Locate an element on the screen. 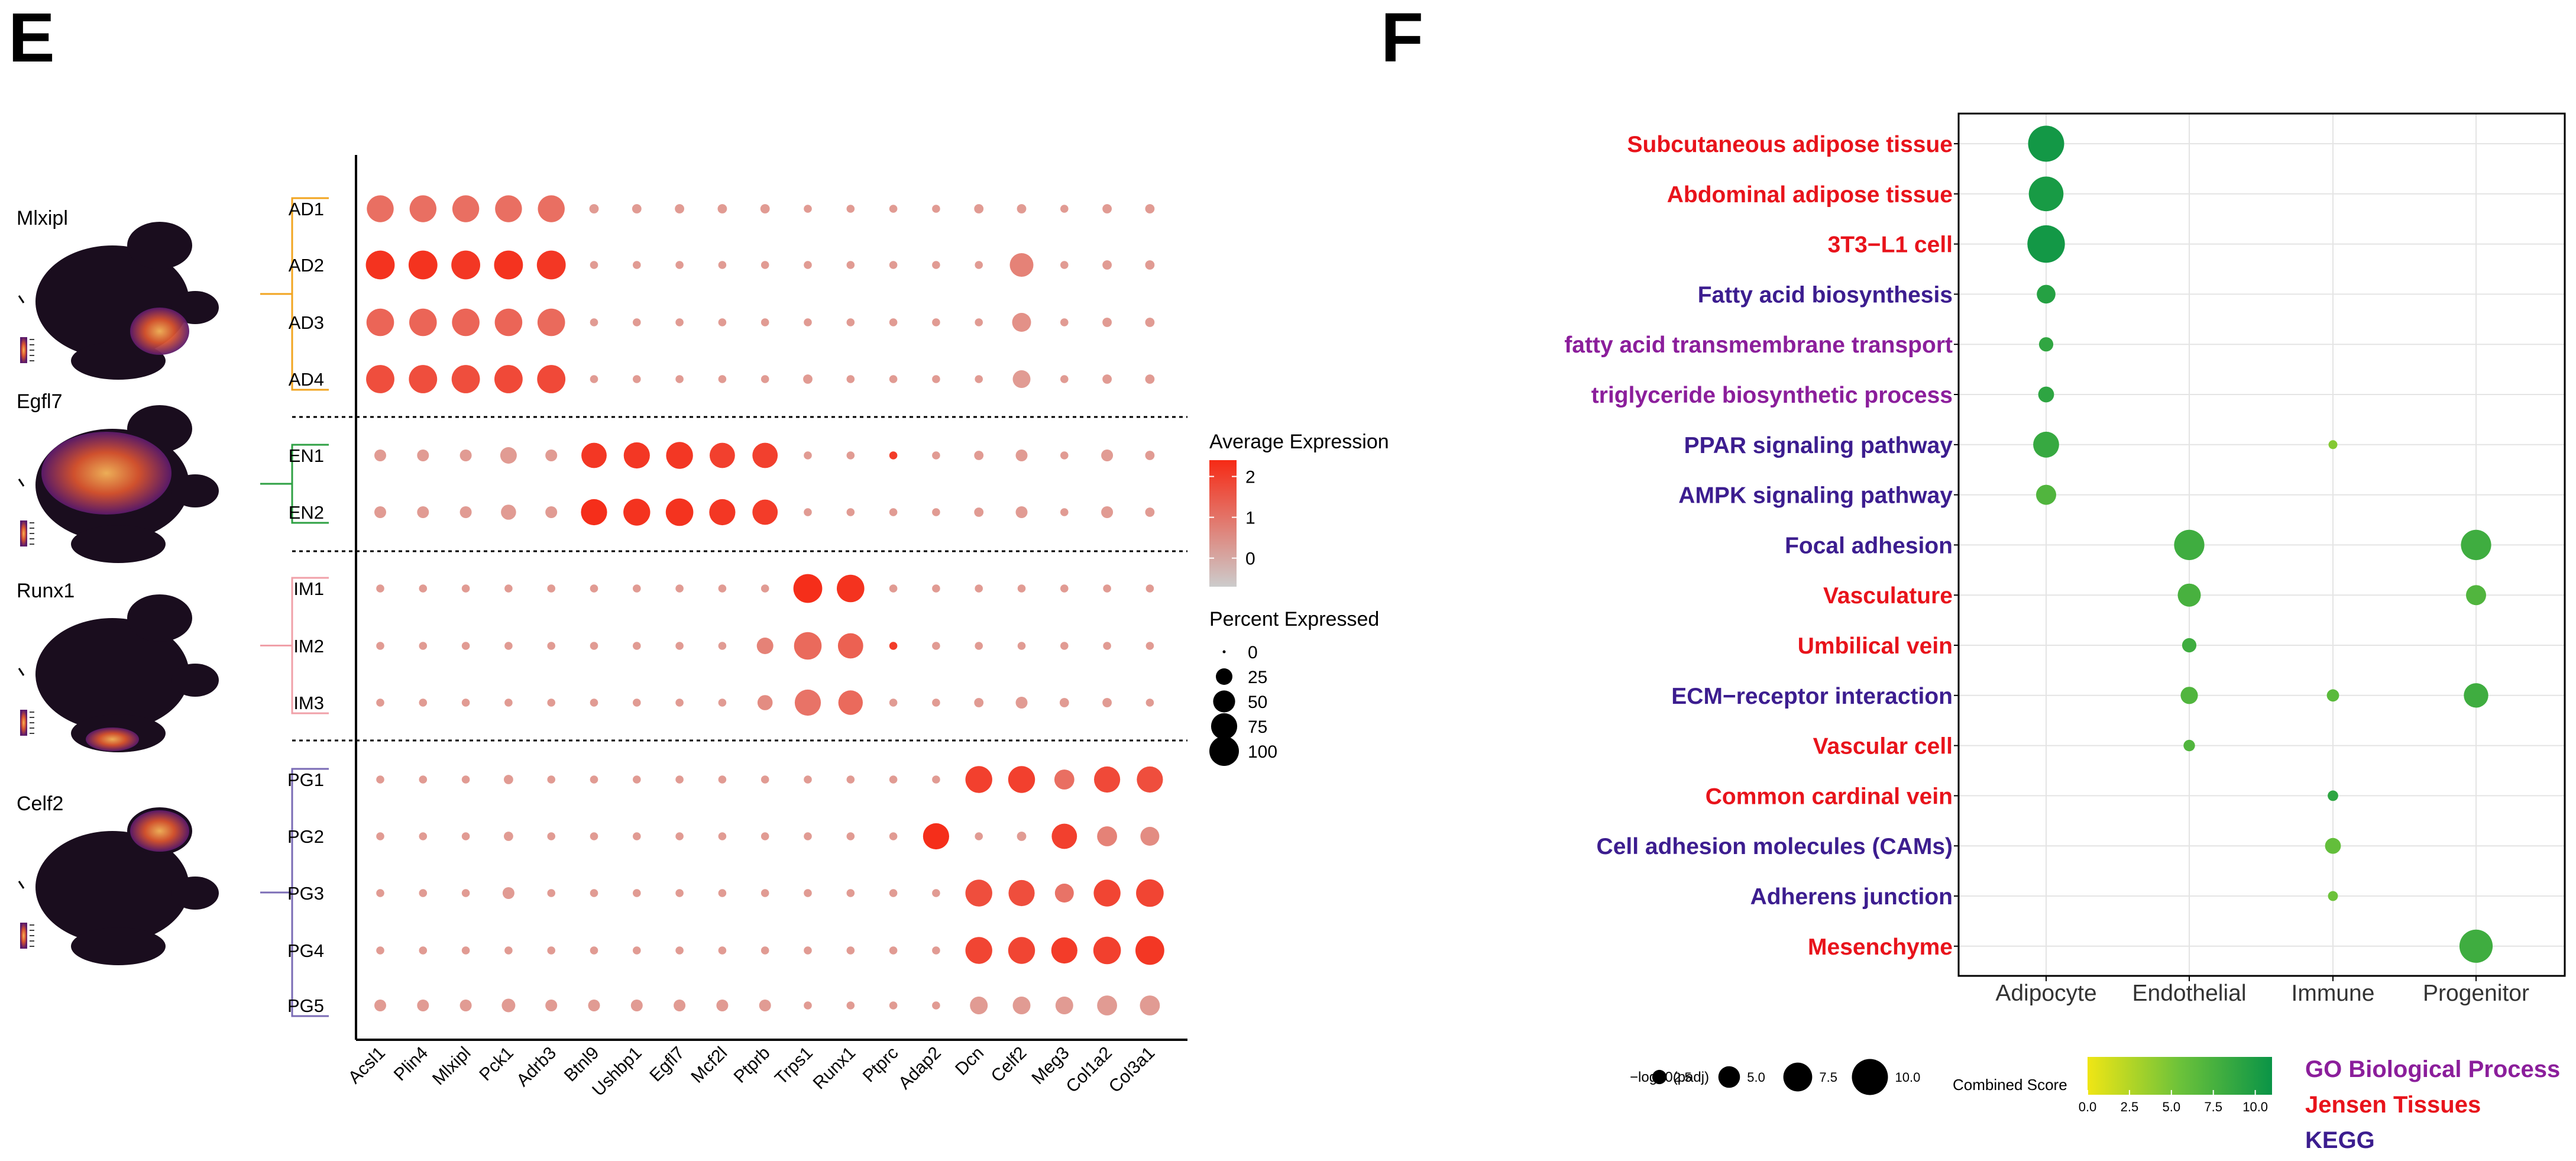  score-legend-label: 2.5 is located at coordinates (2130, 1106).